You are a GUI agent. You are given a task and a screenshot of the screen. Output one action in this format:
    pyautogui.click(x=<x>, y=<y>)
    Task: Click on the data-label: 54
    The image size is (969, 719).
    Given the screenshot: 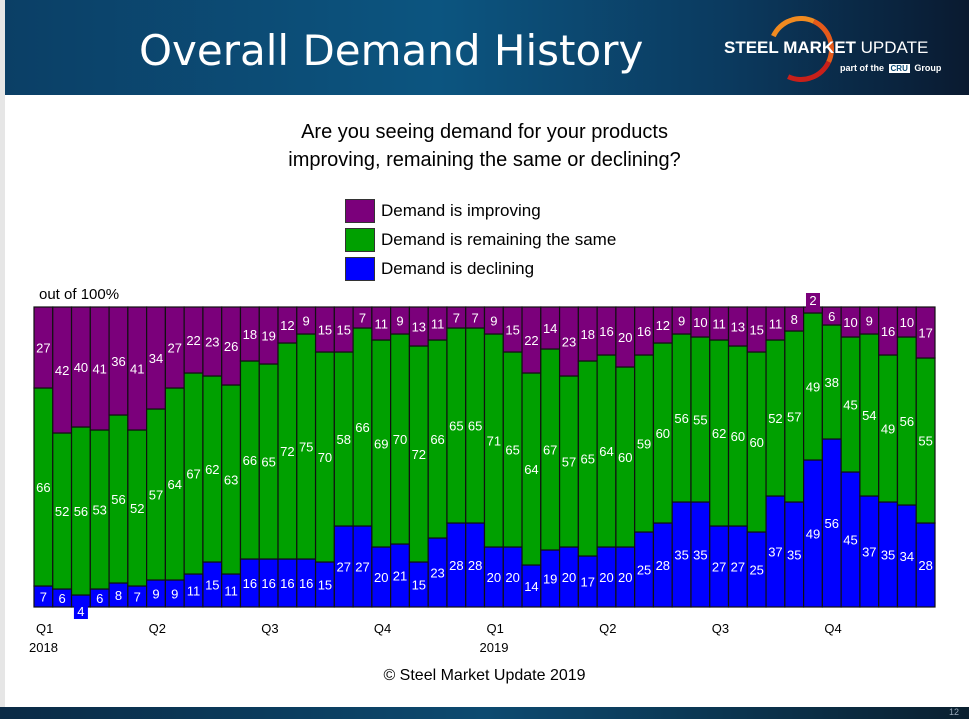 What is the action you would take?
    pyautogui.click(x=869, y=415)
    